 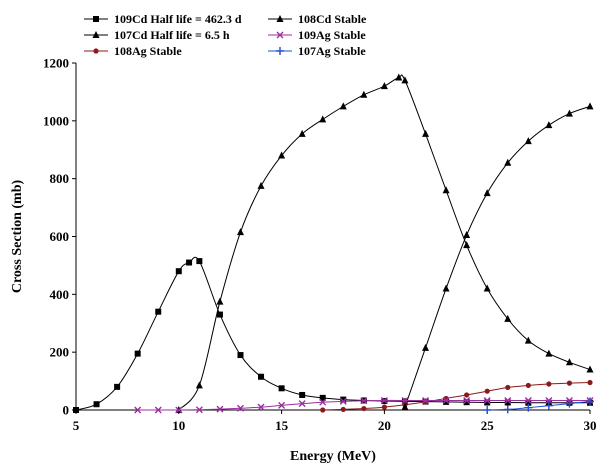 What do you see at coordinates (56, 63) in the screenshot?
I see `y-tick-label: 1200` at bounding box center [56, 63].